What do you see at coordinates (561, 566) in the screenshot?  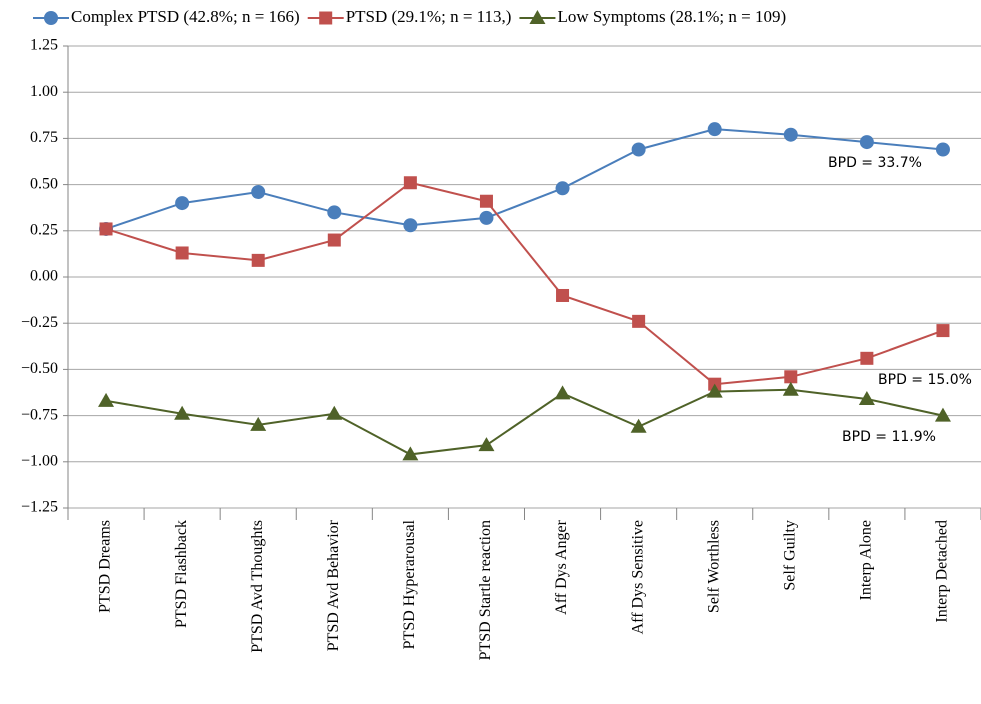 I see `x-tick-label: Aff Dys Anger` at bounding box center [561, 566].